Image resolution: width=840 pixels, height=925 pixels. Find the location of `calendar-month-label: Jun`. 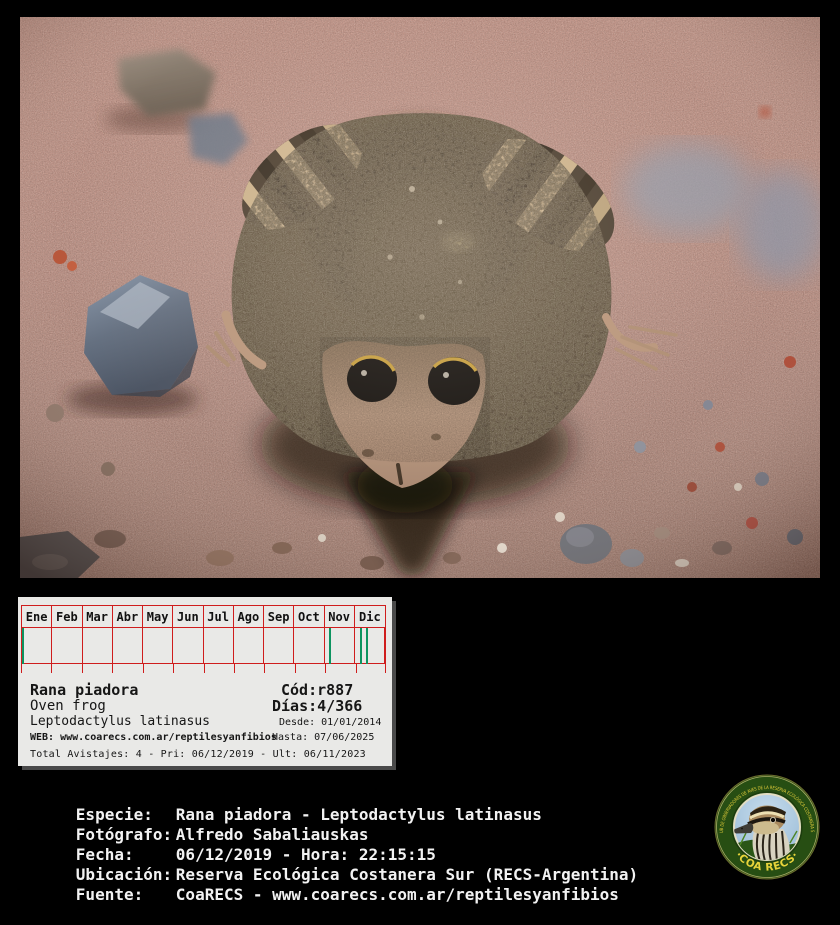

calendar-month-label: Jun is located at coordinates (188, 616).